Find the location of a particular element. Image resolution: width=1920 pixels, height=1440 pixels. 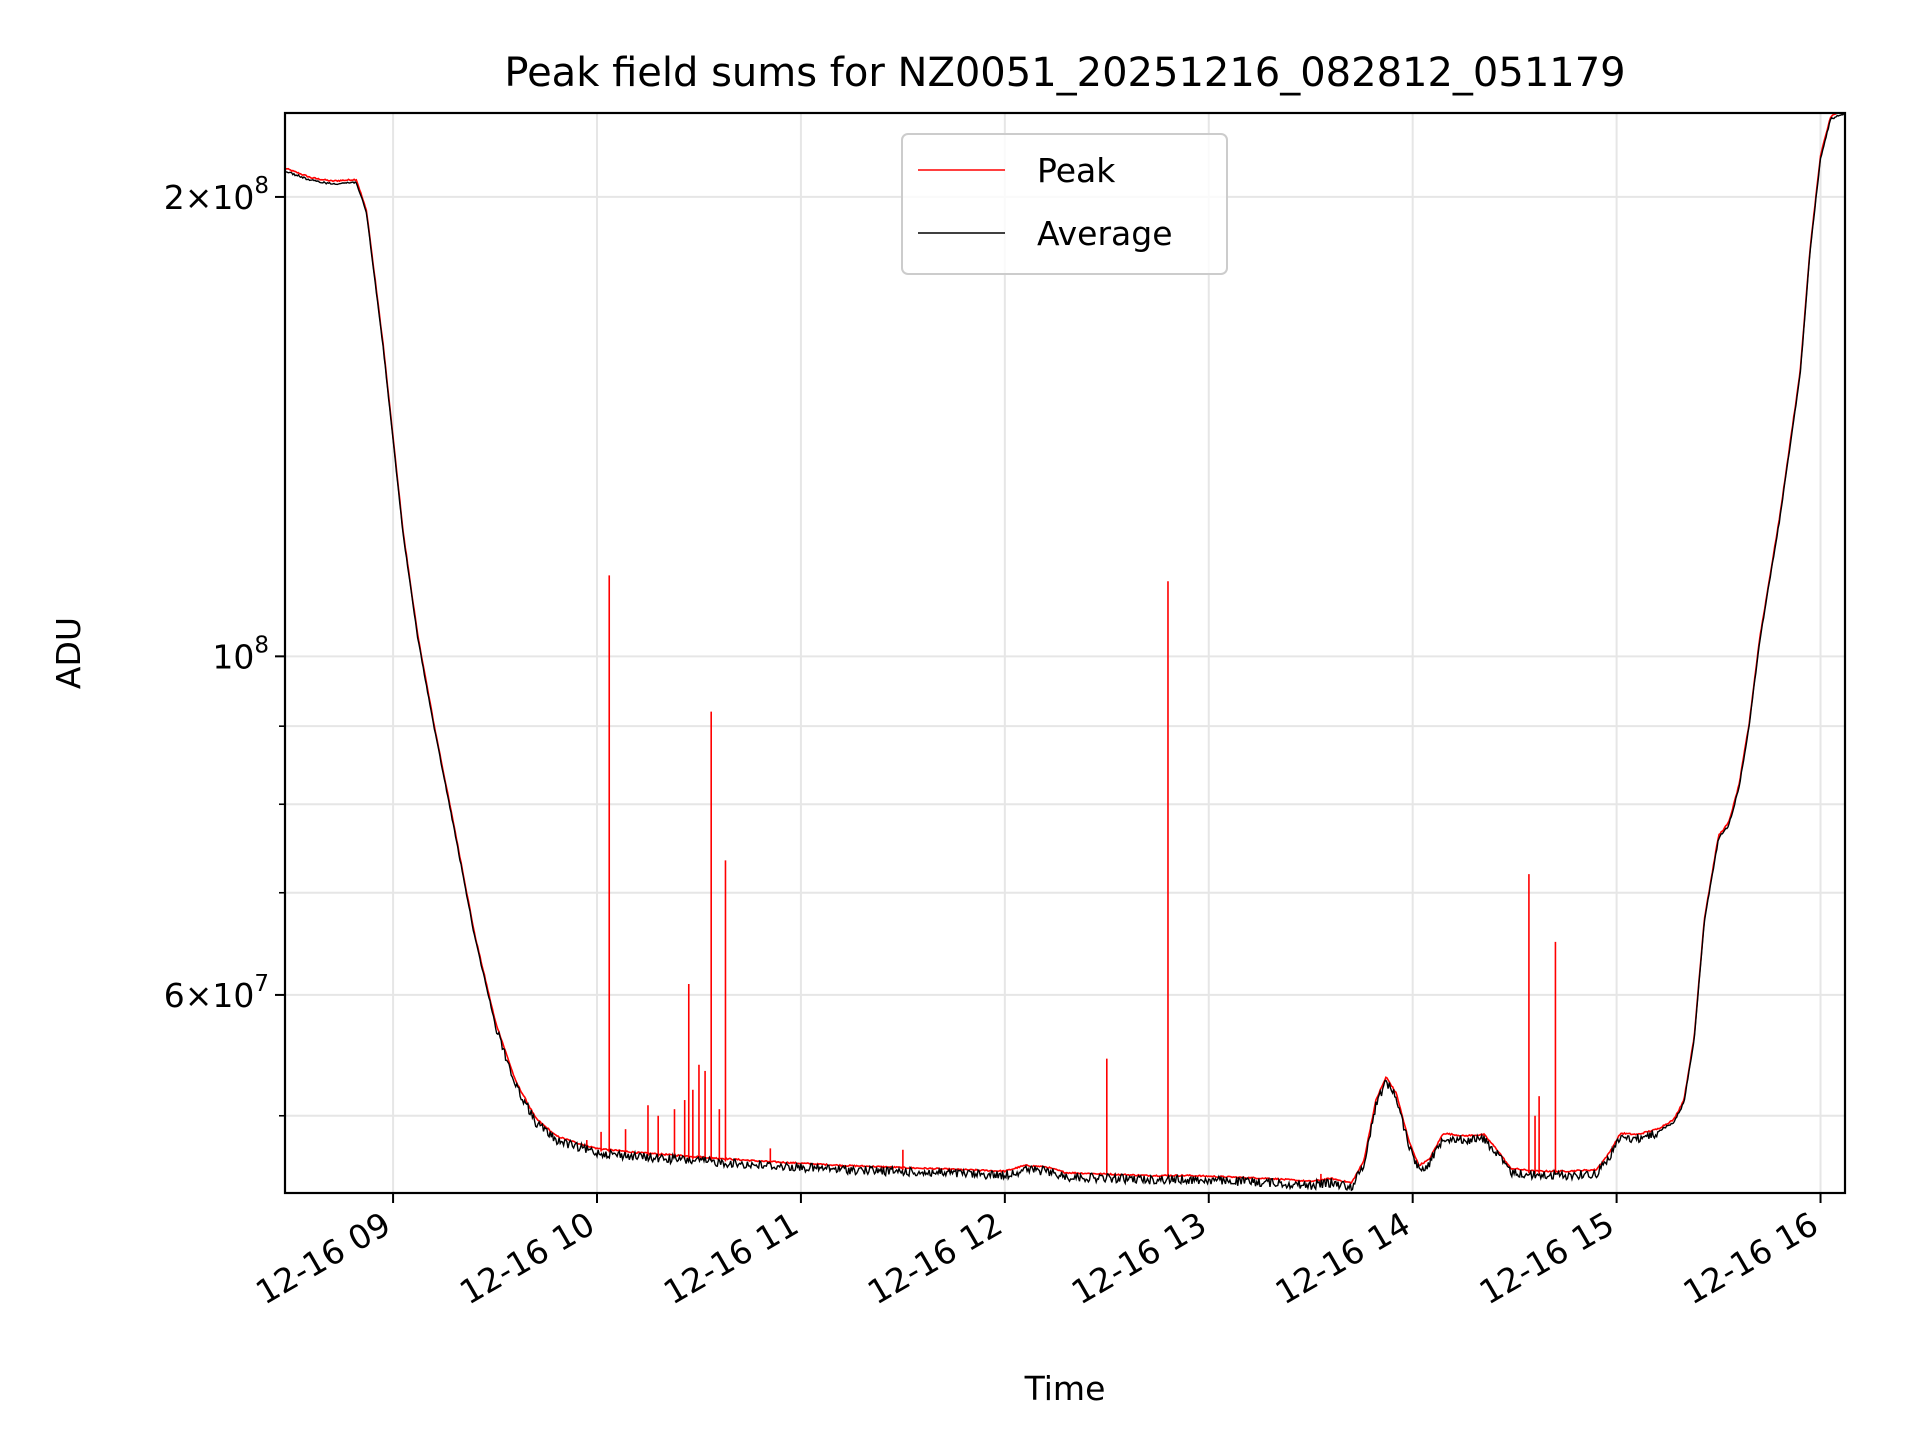

legend-box is located at coordinates (1064, 204).